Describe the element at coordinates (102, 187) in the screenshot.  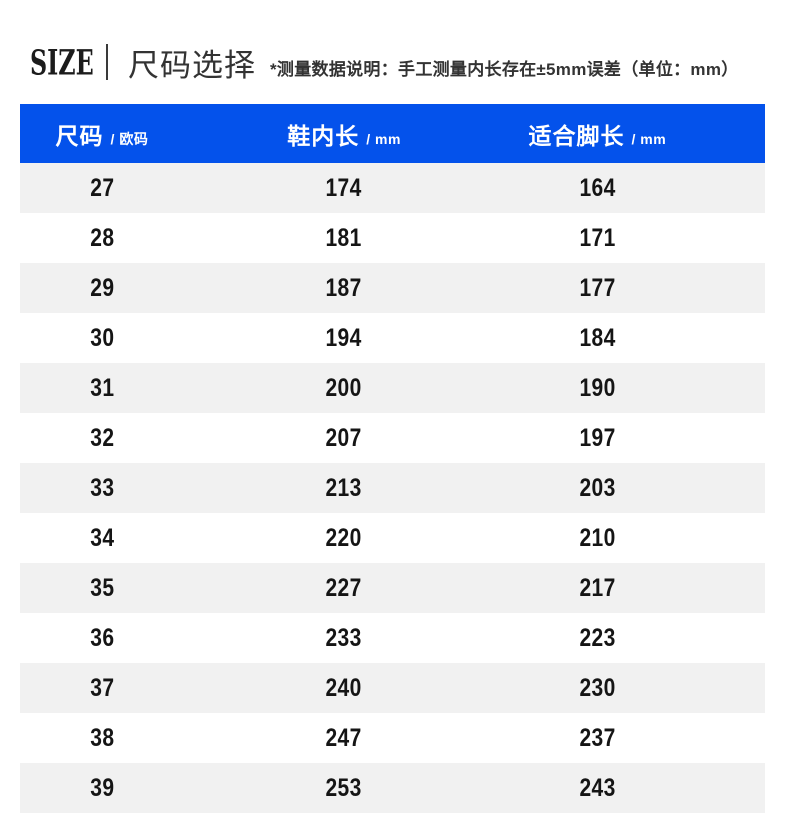
I see `cell-value: 27` at that location.